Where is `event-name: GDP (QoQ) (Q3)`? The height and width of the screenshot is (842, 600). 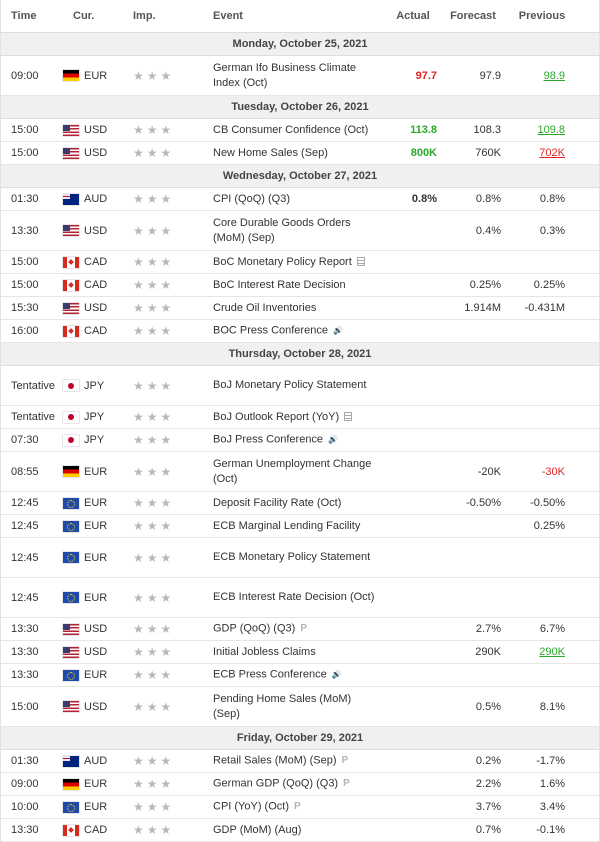
event-name: GDP (QoQ) (Q3) is located at coordinates (254, 629).